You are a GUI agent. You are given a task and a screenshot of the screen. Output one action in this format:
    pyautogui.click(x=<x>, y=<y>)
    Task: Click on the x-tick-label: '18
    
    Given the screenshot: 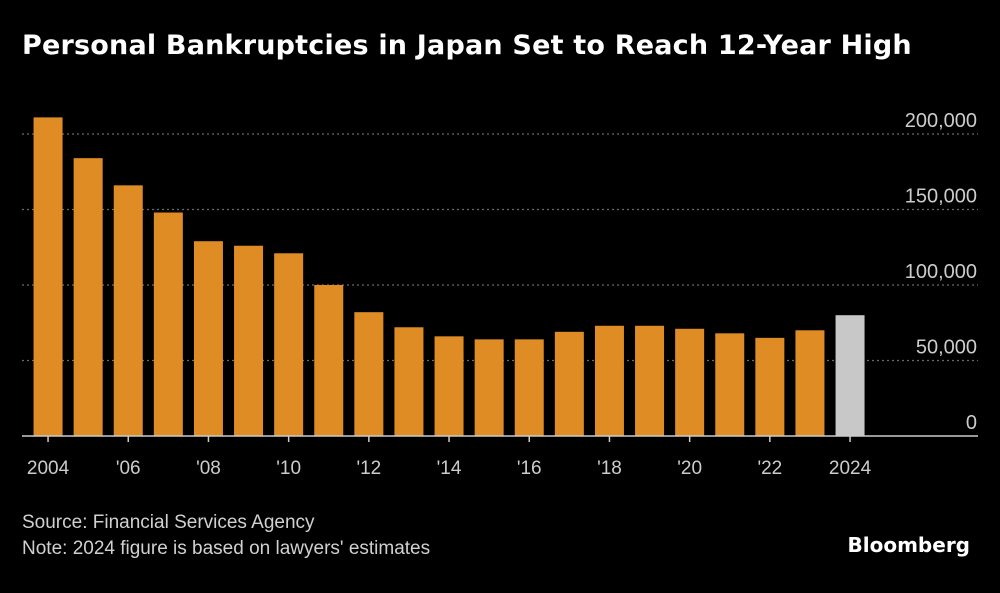 What is the action you would take?
    pyautogui.click(x=609, y=468)
    